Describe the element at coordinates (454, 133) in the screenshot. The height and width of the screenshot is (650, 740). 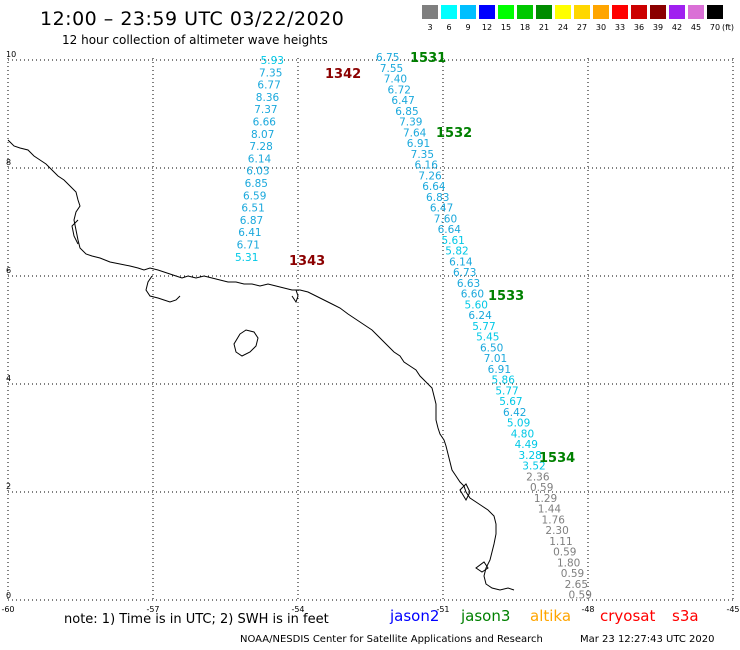
I see `pass-number-label: 1532` at that location.